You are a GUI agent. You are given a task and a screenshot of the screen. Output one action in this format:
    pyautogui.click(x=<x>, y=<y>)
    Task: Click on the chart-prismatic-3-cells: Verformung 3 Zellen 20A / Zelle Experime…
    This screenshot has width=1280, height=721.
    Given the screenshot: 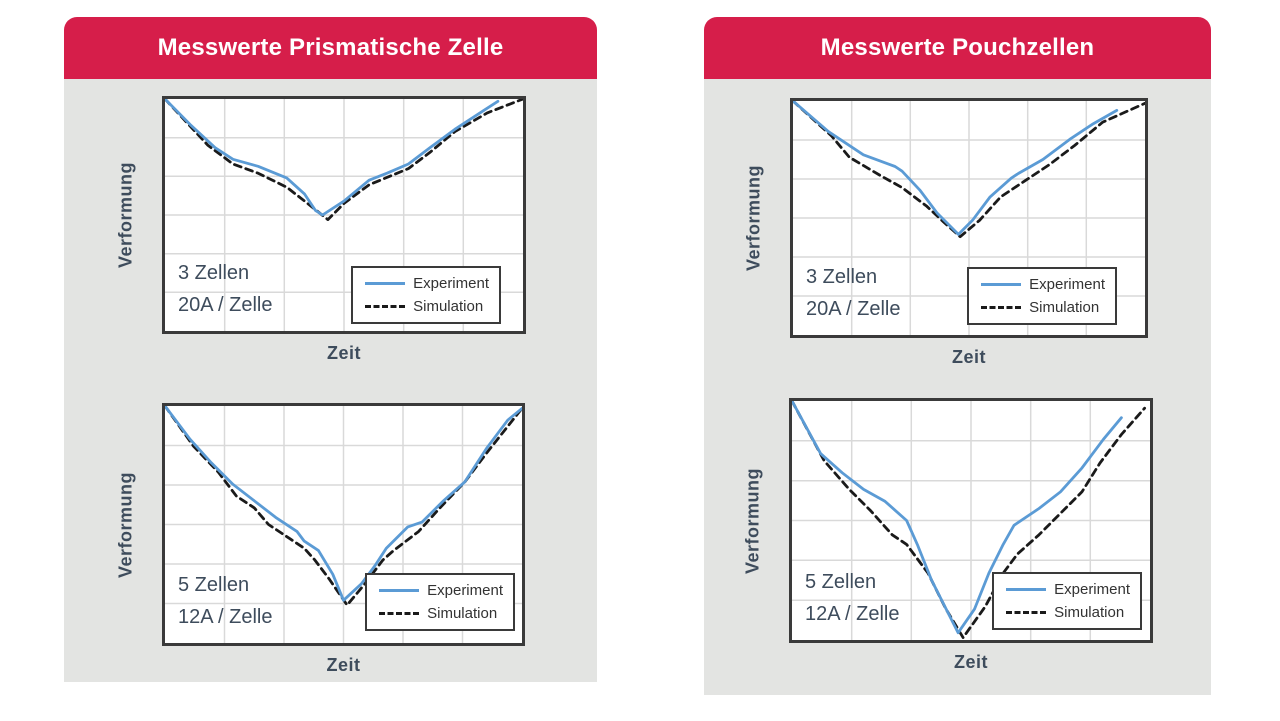 What is the action you would take?
    pyautogui.click(x=321, y=229)
    